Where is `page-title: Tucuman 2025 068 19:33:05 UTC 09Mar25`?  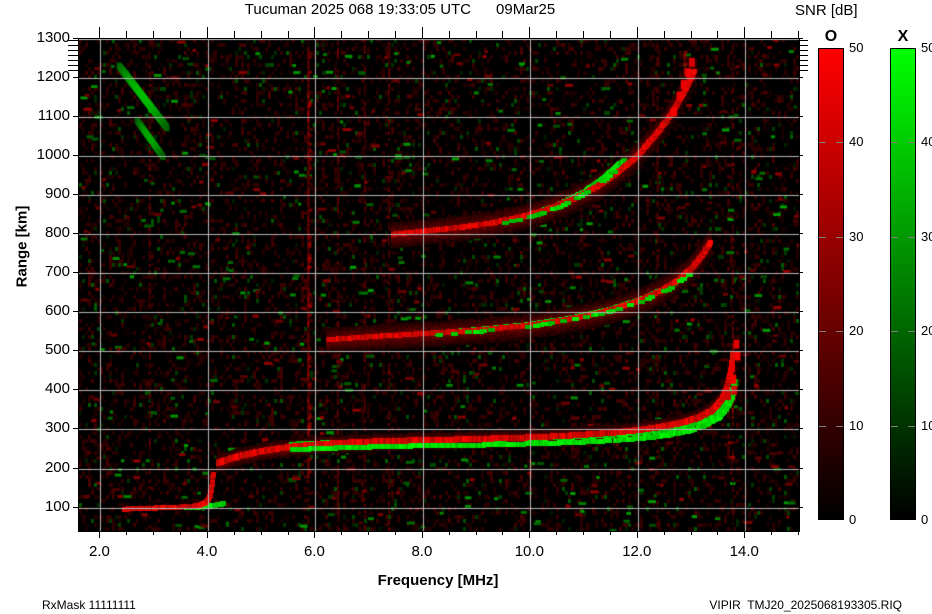
page-title: Tucuman 2025 068 19:33:05 UTC 09Mar25 is located at coordinates (400, 9).